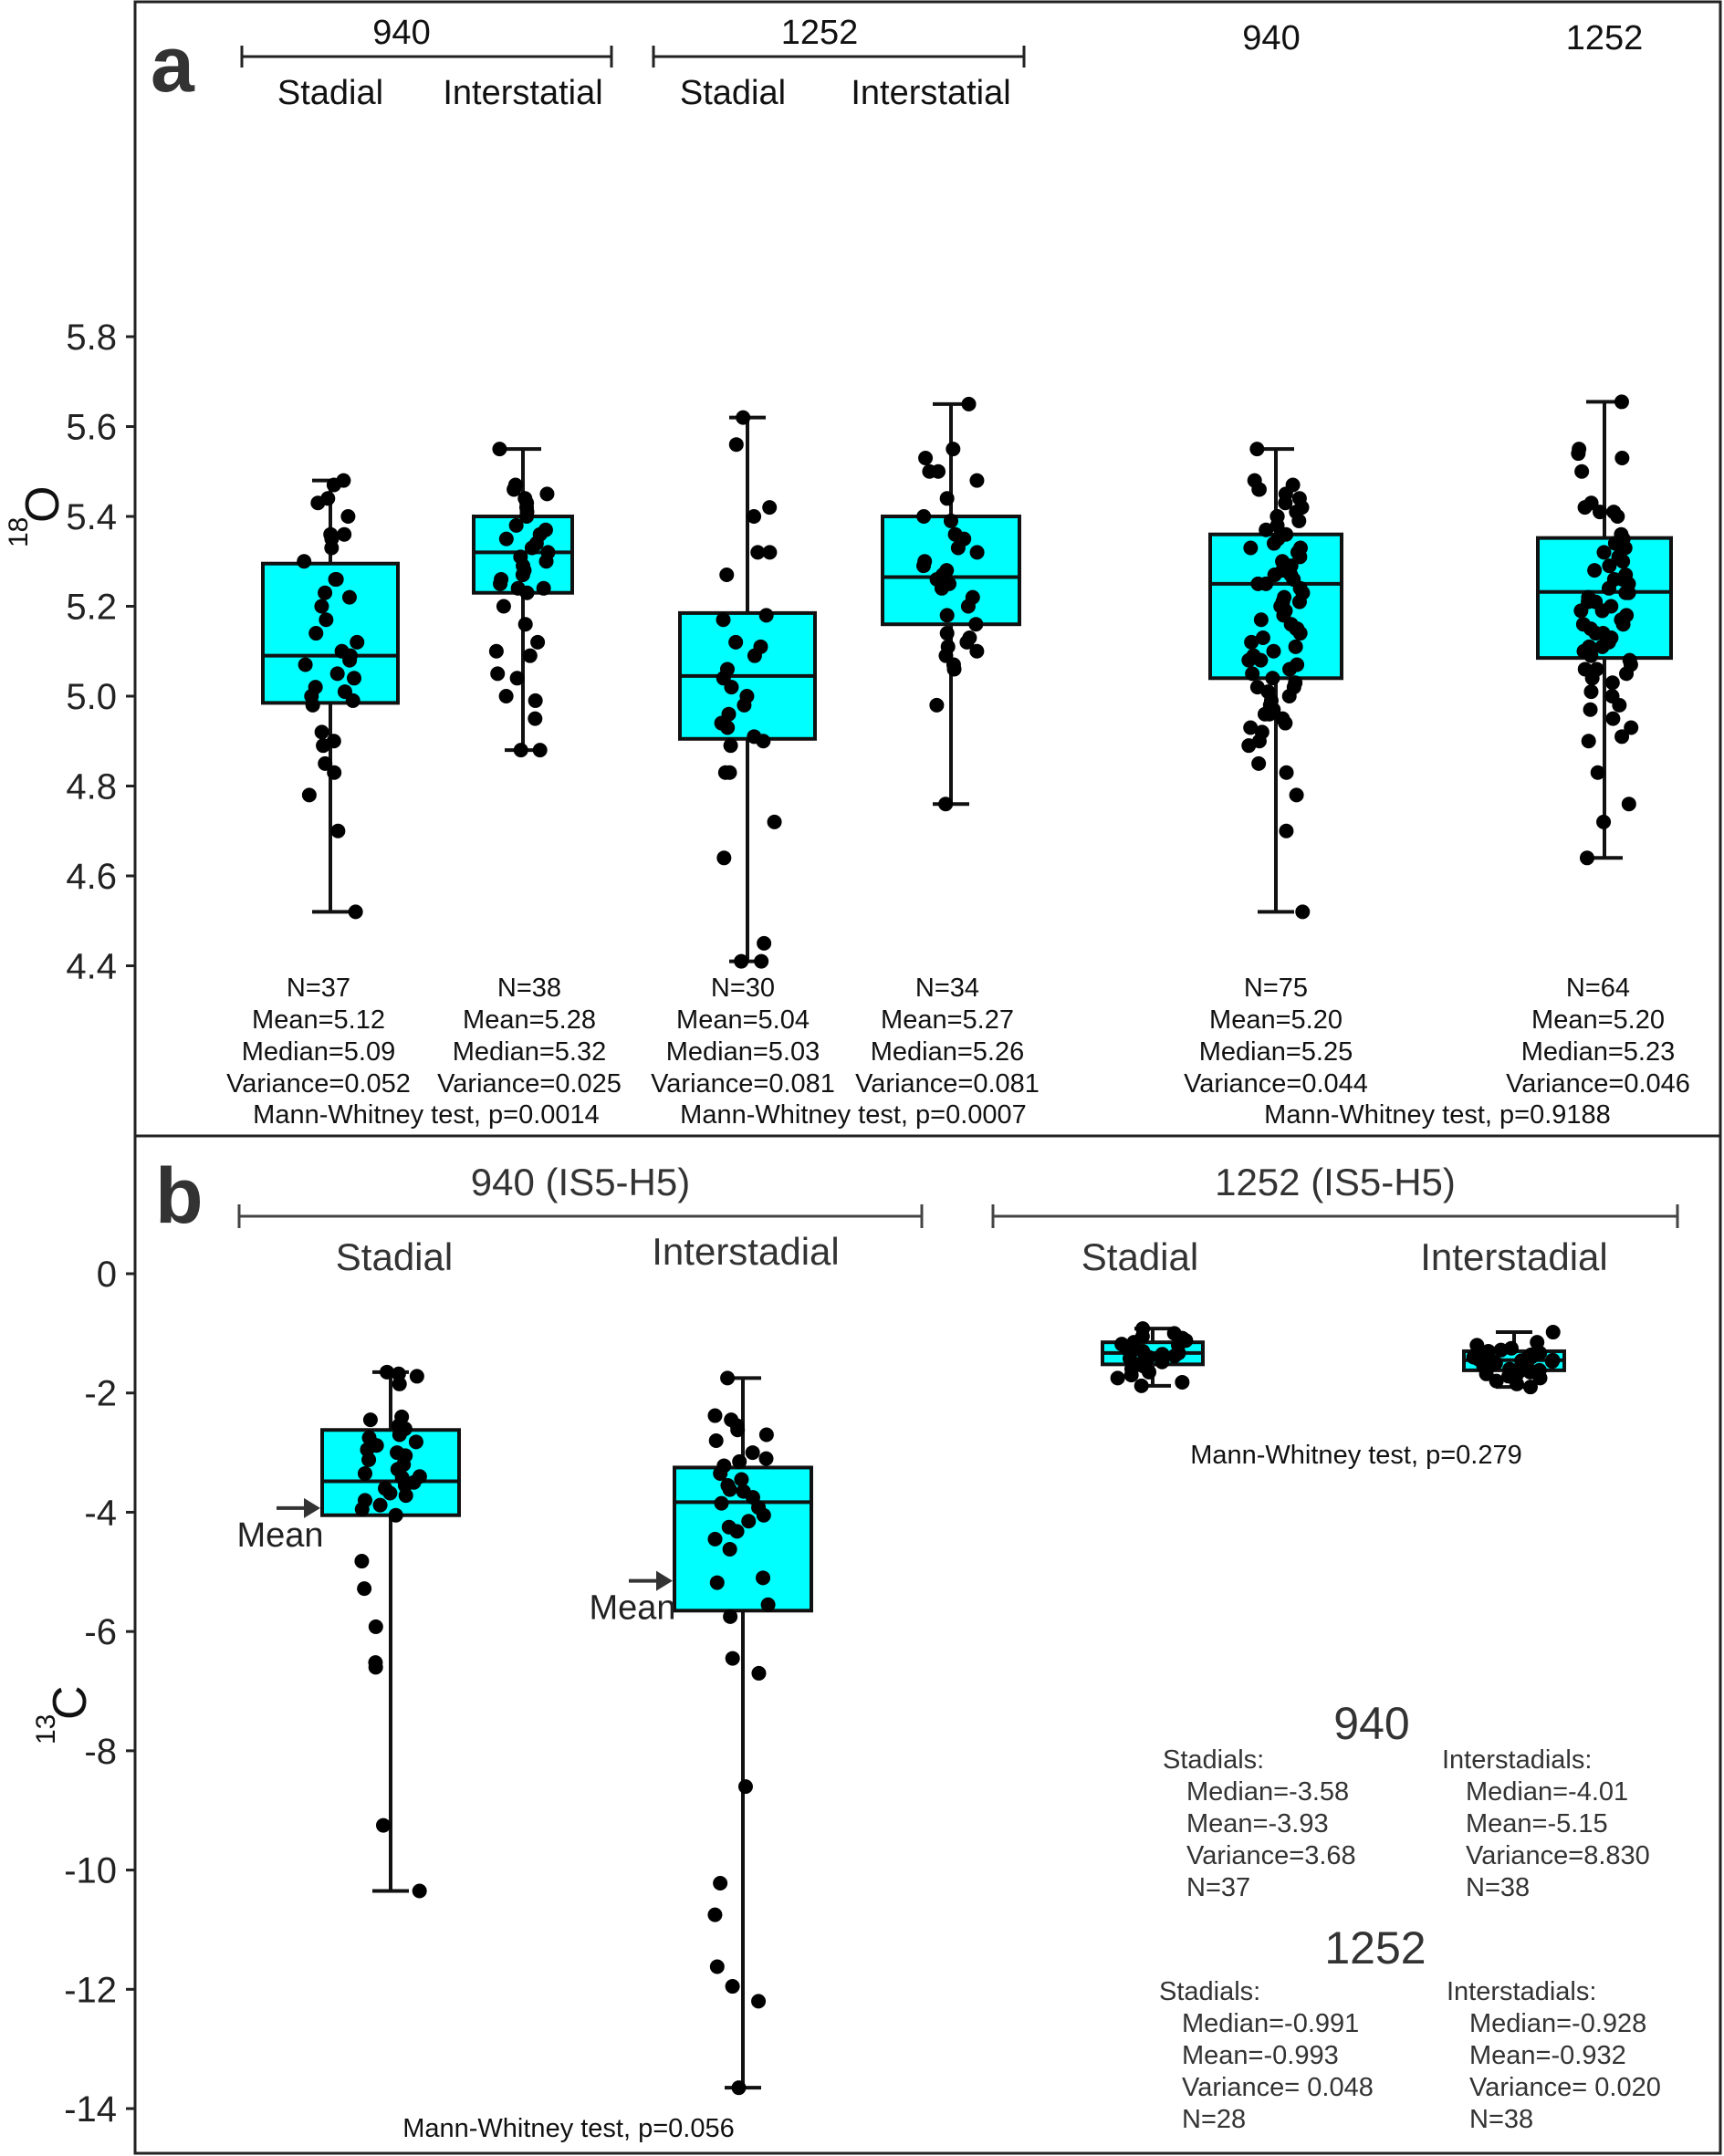 This screenshot has width=1724, height=2156. What do you see at coordinates (745, 1252) in the screenshot?
I see `group-label-interstadial: Interstadial` at bounding box center [745, 1252].